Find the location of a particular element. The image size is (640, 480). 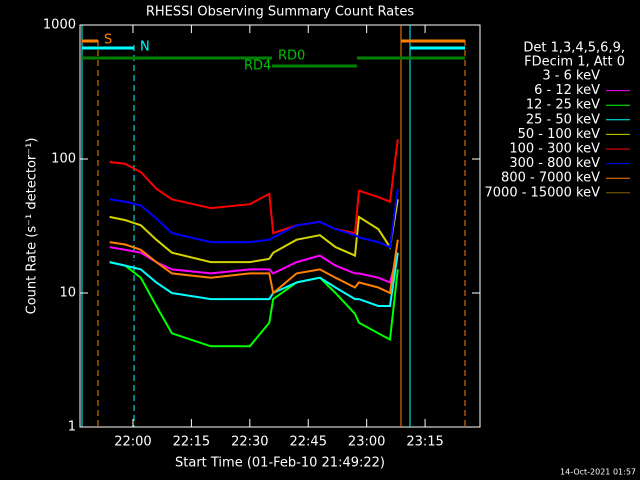

flag-label: S is located at coordinates (108, 40).